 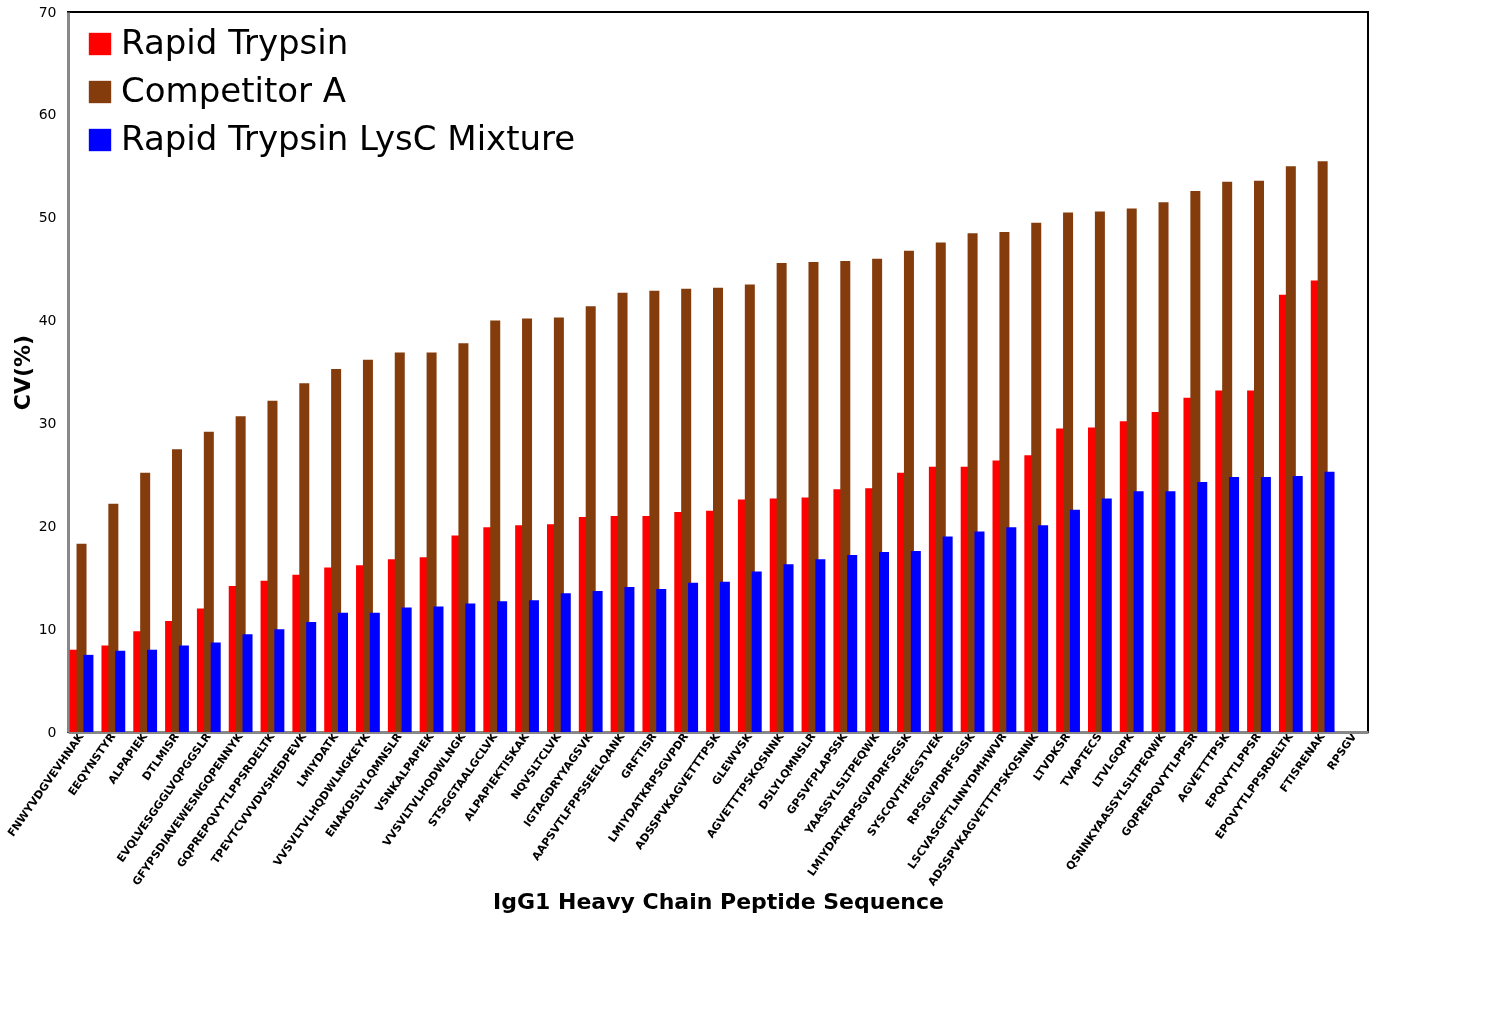 I want to click on y-tick-label: 30, so click(x=47, y=422).